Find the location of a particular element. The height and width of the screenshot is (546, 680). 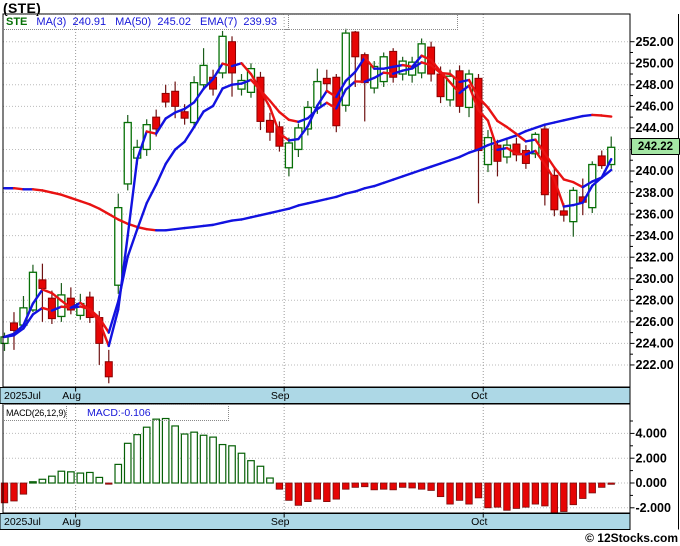

legend-ema7: EMA(7) 239.93 is located at coordinates (238, 22).